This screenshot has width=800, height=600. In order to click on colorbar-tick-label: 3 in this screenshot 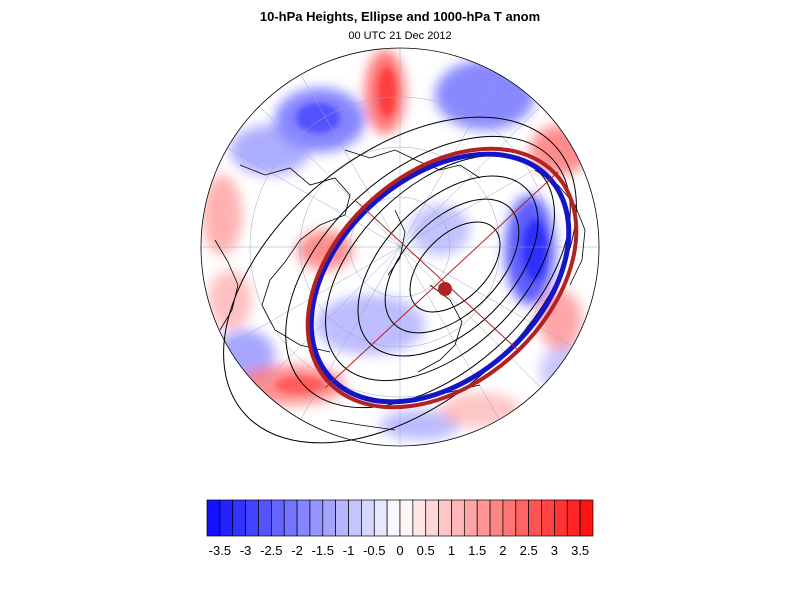, I will do `click(554, 550)`.